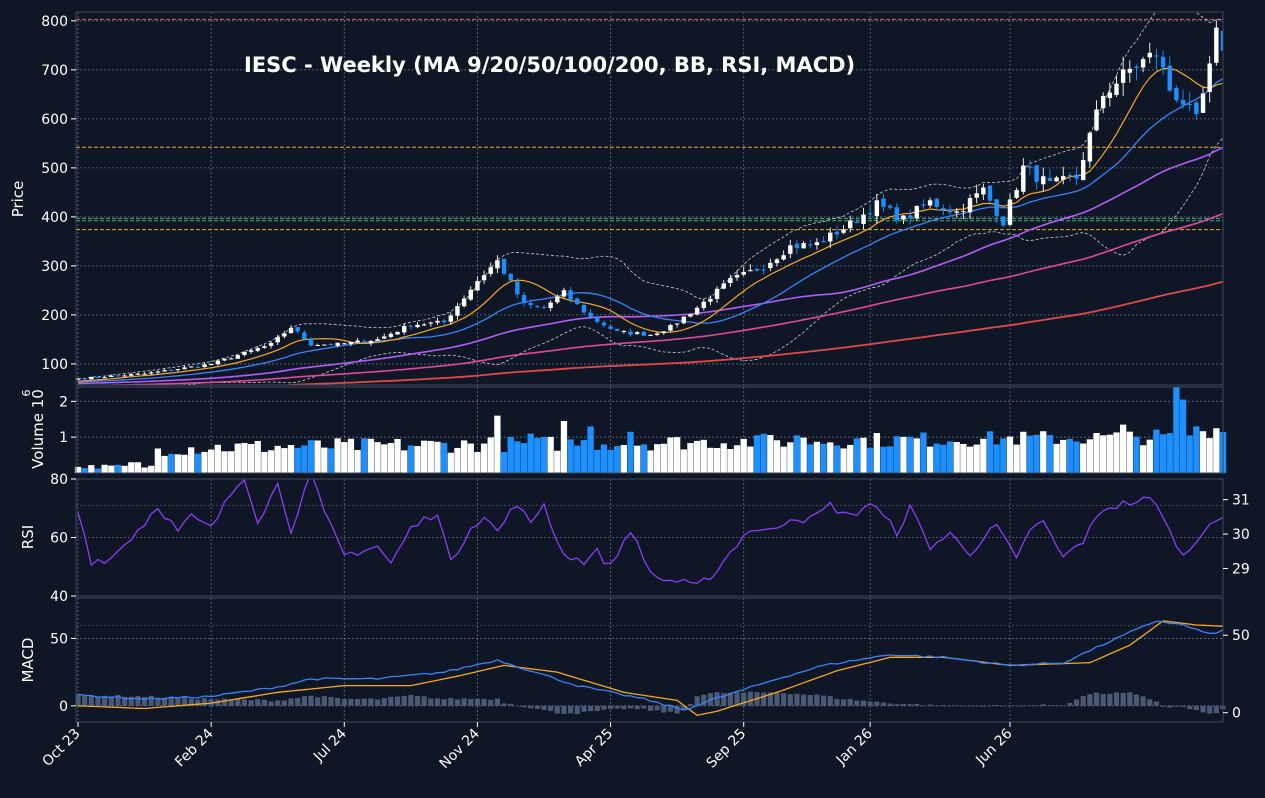 Image resolution: width=1265 pixels, height=798 pixels. I want to click on panel-frame-macd, so click(649, 660).